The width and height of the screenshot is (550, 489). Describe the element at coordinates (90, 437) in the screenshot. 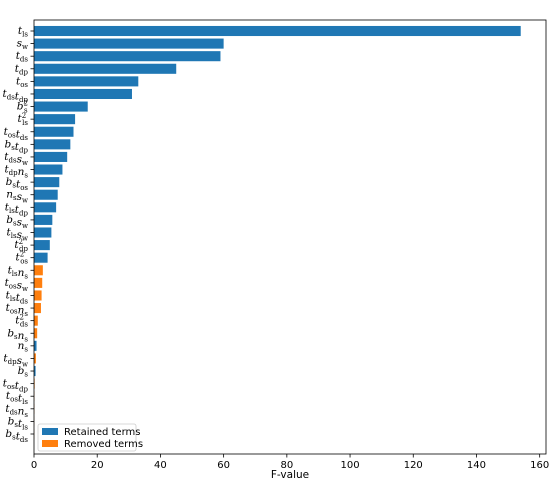

I see `legend: Retained terms Removed terms` at that location.